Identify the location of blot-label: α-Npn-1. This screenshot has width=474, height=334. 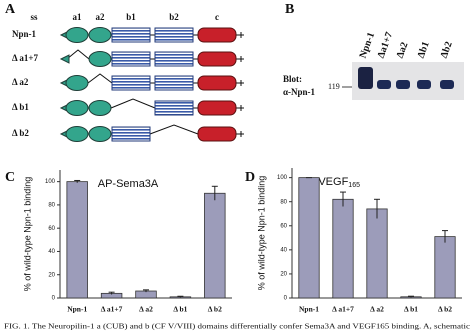
(299, 92).